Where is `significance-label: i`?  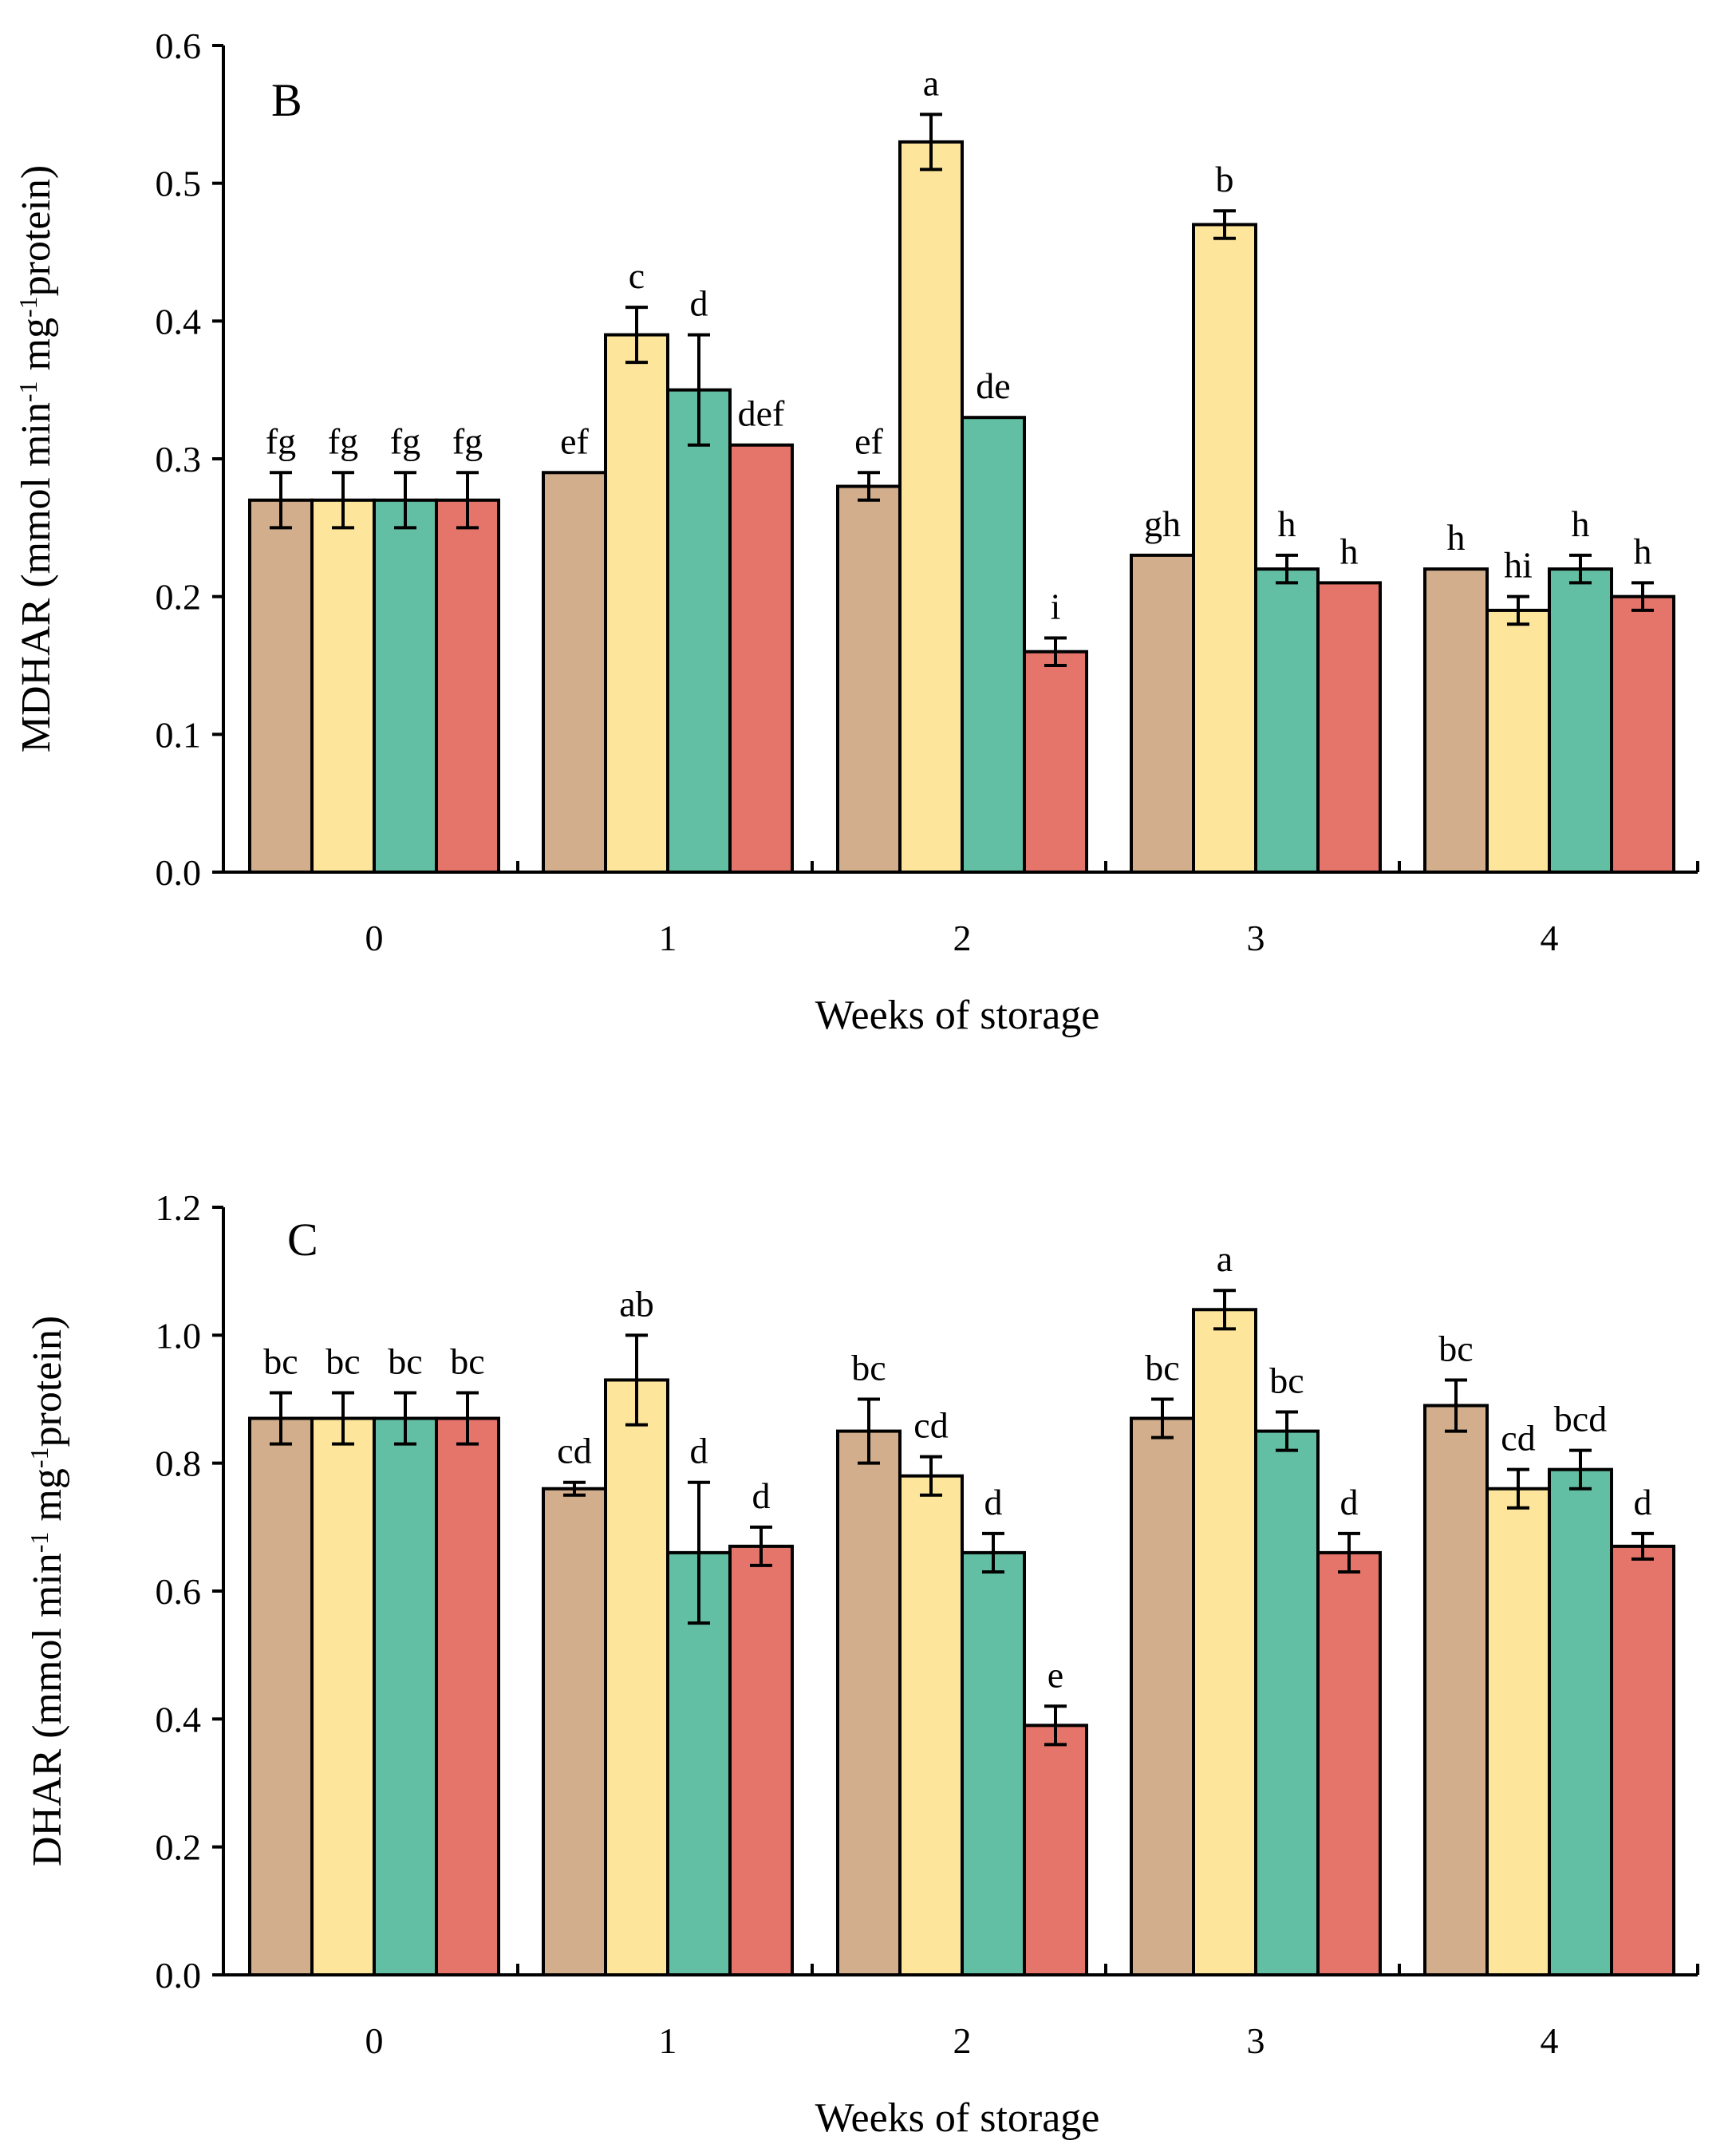 significance-label: i is located at coordinates (1056, 606).